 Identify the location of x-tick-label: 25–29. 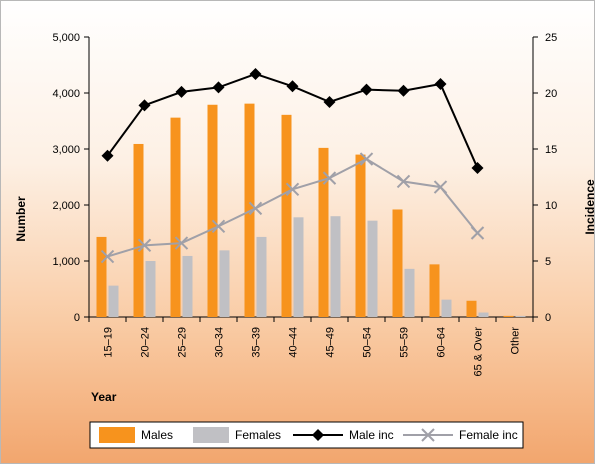
(183, 342).